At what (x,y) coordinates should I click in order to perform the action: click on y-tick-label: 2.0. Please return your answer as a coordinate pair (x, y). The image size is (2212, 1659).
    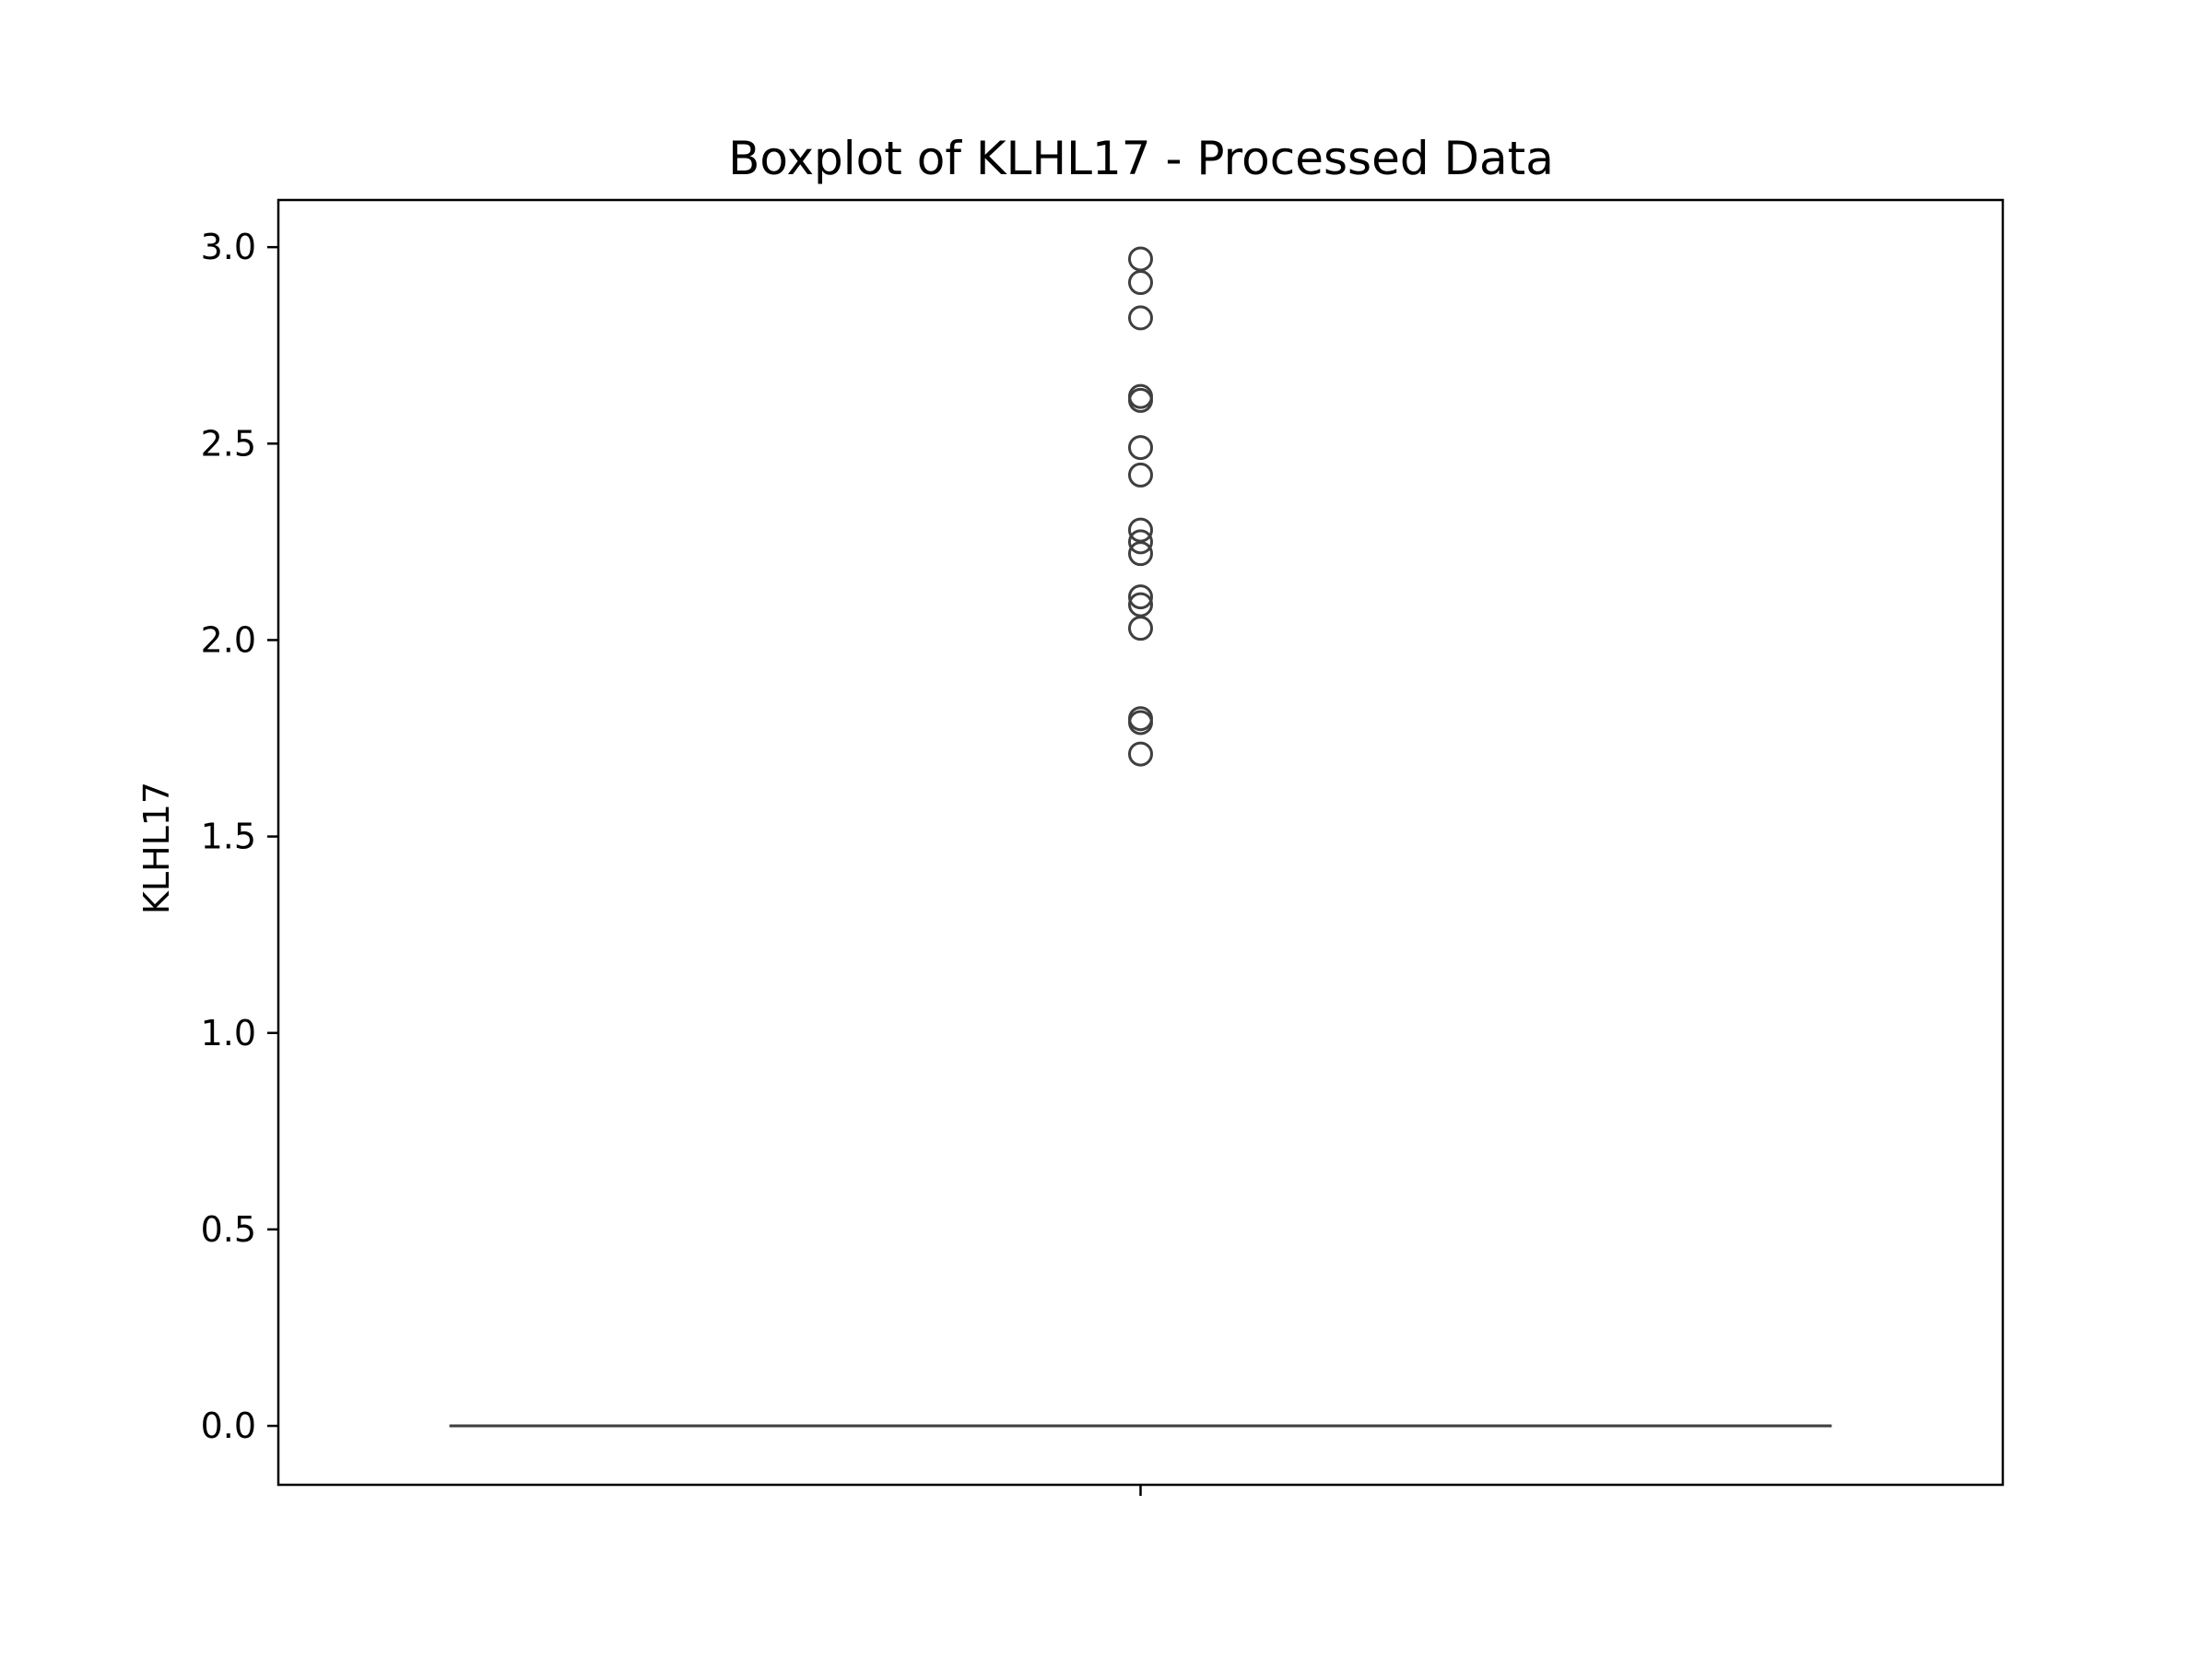
    Looking at the image, I should click on (228, 639).